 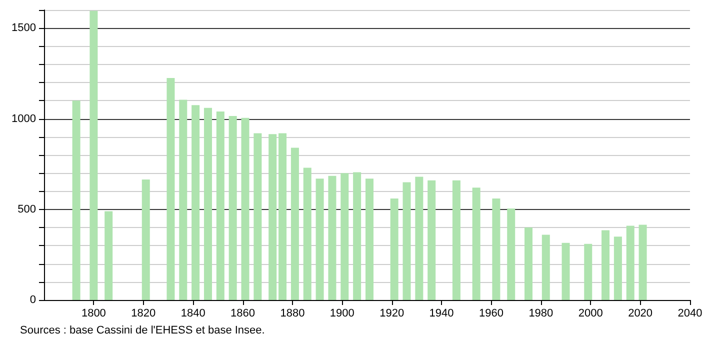 I want to click on x-tick-label: 2020, so click(x=640, y=314).